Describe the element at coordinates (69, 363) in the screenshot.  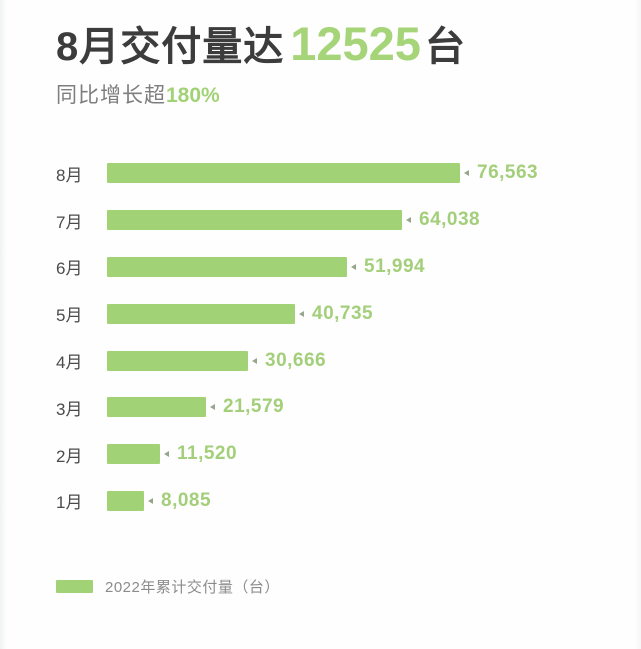
I see `month-label: 4月` at that location.